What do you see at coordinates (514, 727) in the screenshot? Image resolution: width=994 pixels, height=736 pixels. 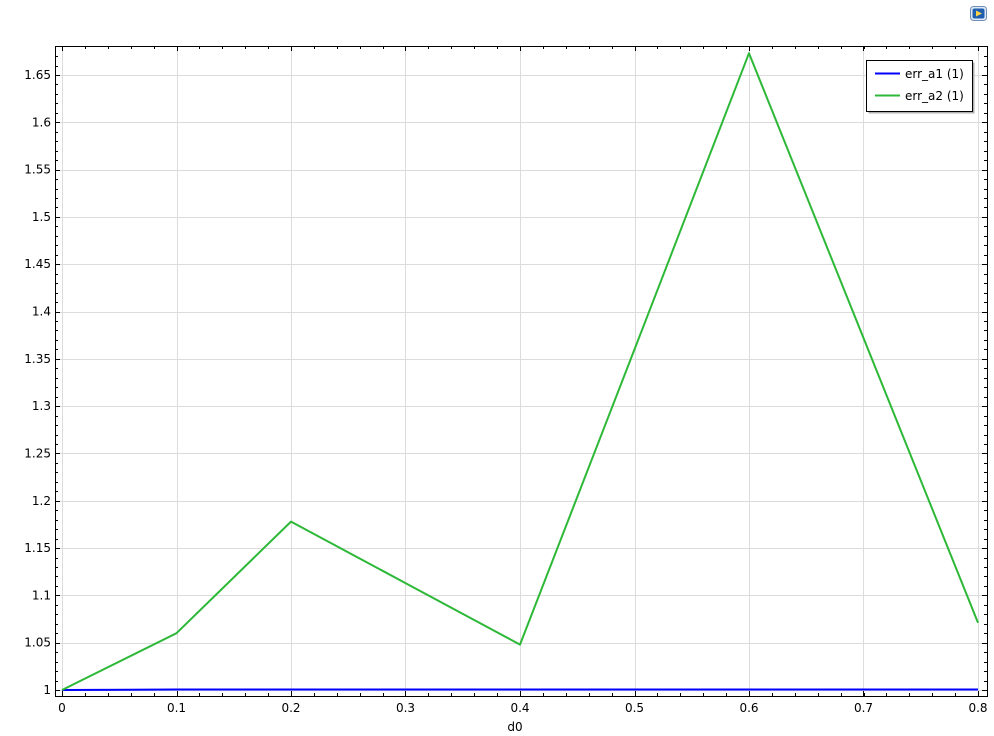 I see `x-axis-label: d0` at bounding box center [514, 727].